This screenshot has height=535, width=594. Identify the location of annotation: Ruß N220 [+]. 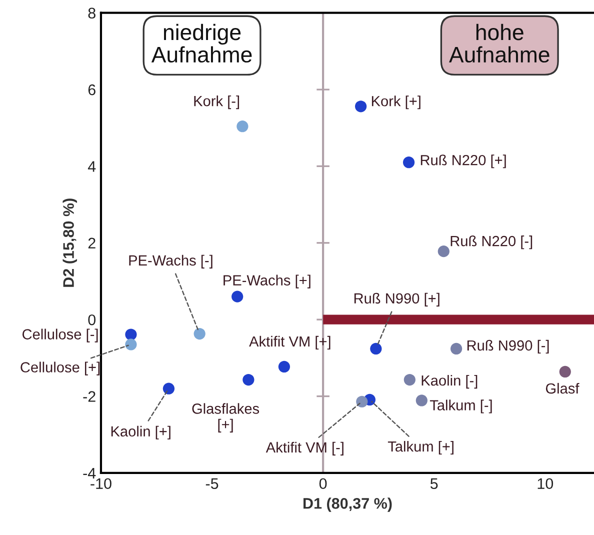
(463, 161).